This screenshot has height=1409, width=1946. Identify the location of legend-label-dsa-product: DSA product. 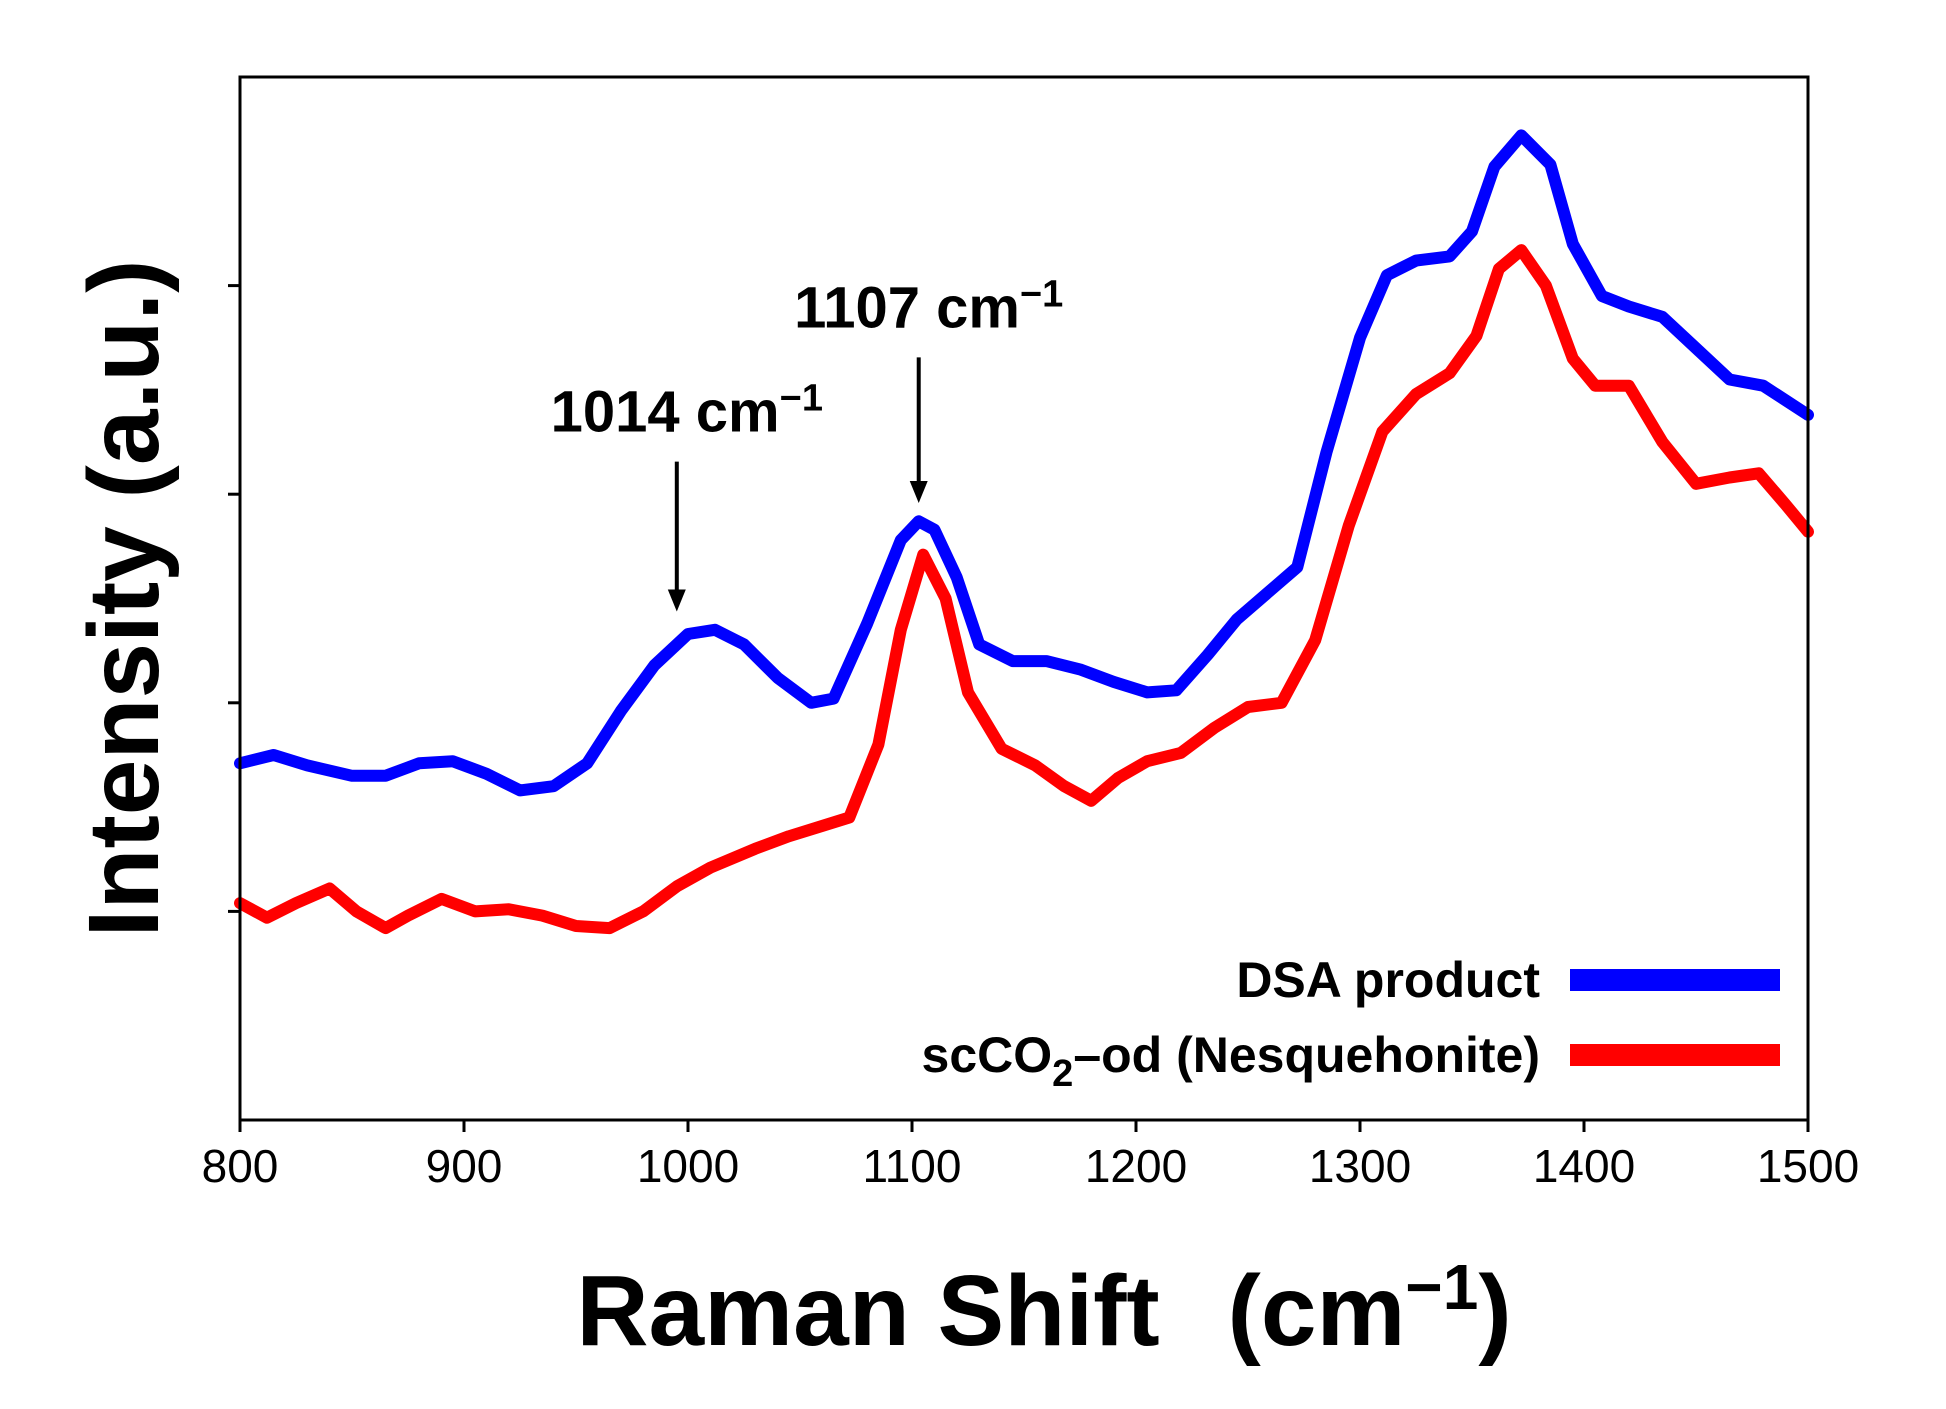
(1388, 980).